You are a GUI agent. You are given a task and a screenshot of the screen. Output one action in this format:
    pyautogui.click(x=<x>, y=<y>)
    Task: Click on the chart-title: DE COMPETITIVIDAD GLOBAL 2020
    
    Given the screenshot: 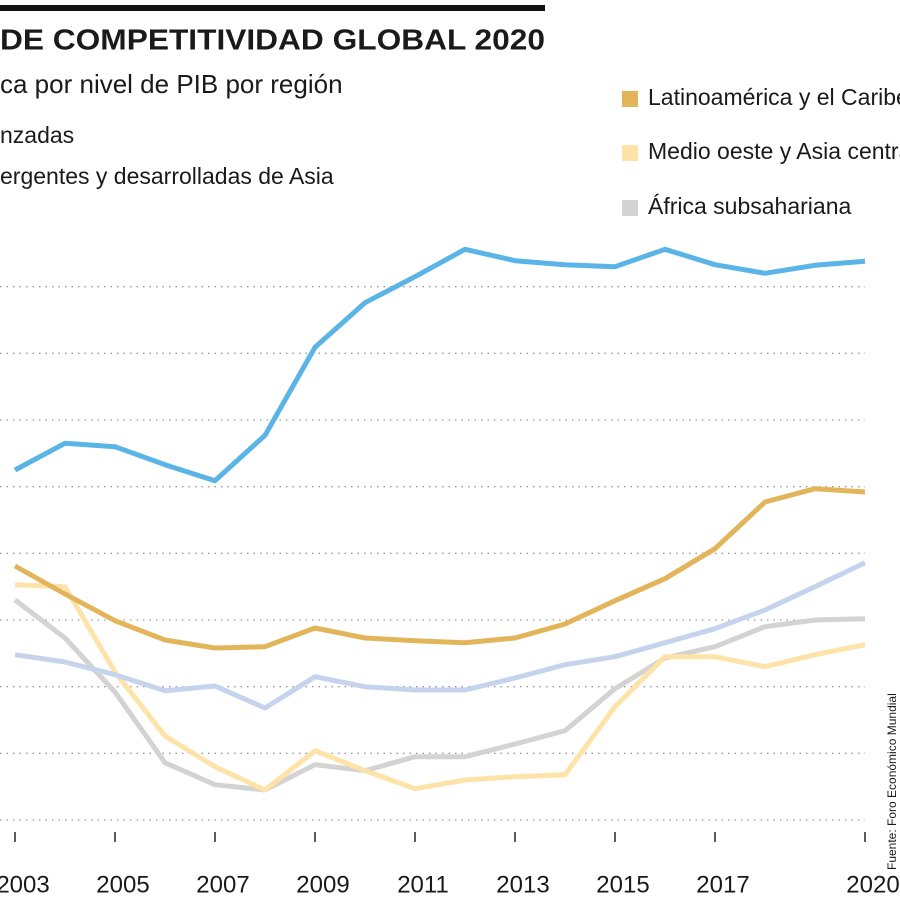 What is the action you would take?
    pyautogui.click(x=272, y=41)
    